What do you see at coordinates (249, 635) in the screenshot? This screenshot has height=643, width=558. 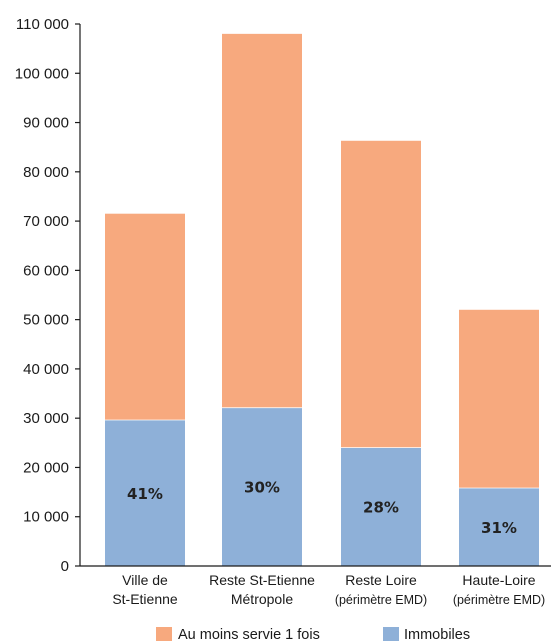 I see `legend-servie-label: Au moins servie 1 fois` at bounding box center [249, 635].